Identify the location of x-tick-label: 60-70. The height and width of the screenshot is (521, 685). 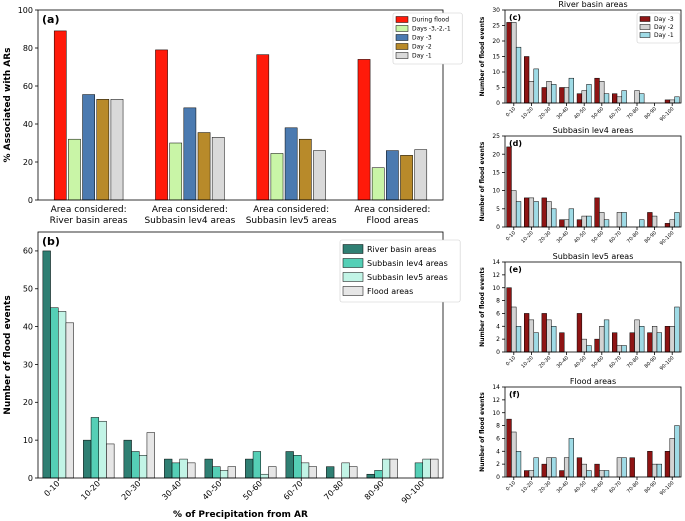
(615, 362).